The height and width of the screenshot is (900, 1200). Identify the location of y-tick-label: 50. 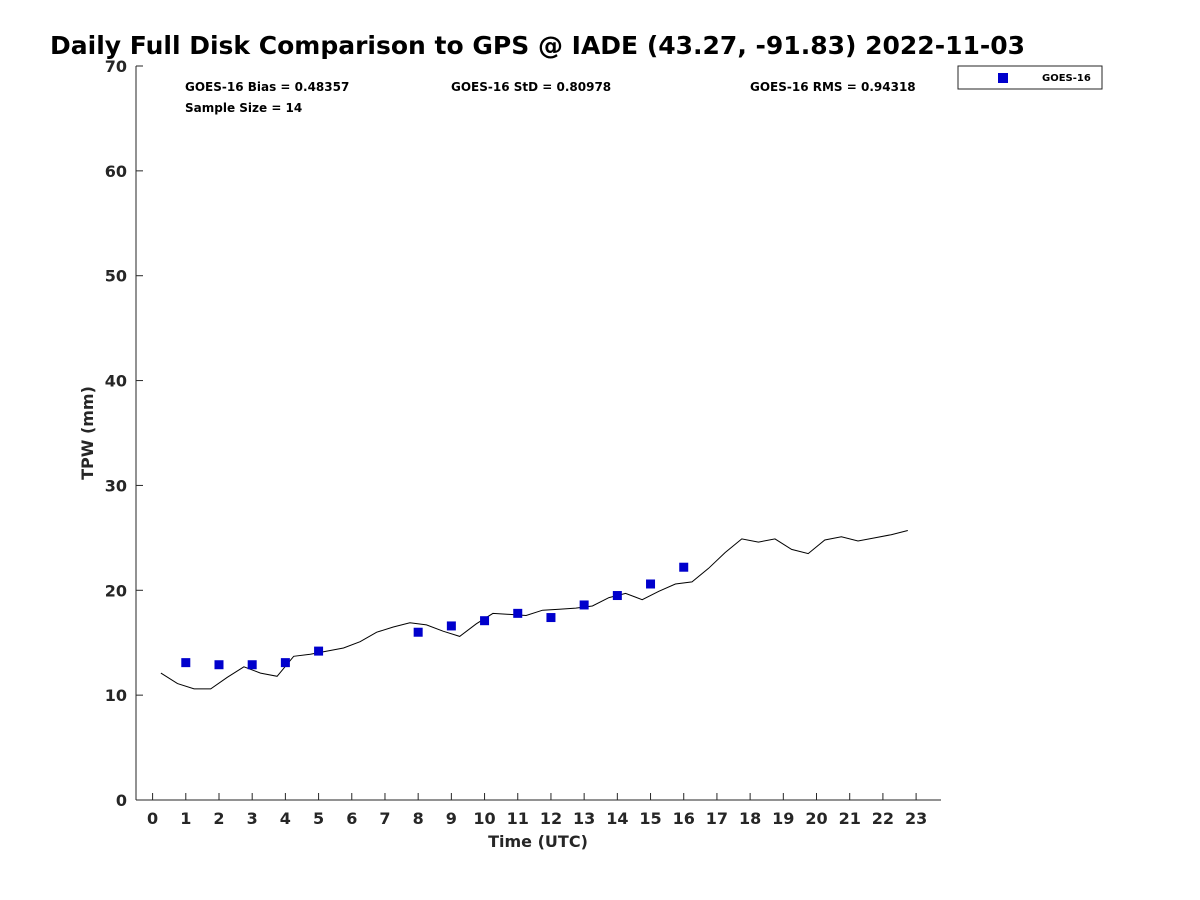
(116, 276).